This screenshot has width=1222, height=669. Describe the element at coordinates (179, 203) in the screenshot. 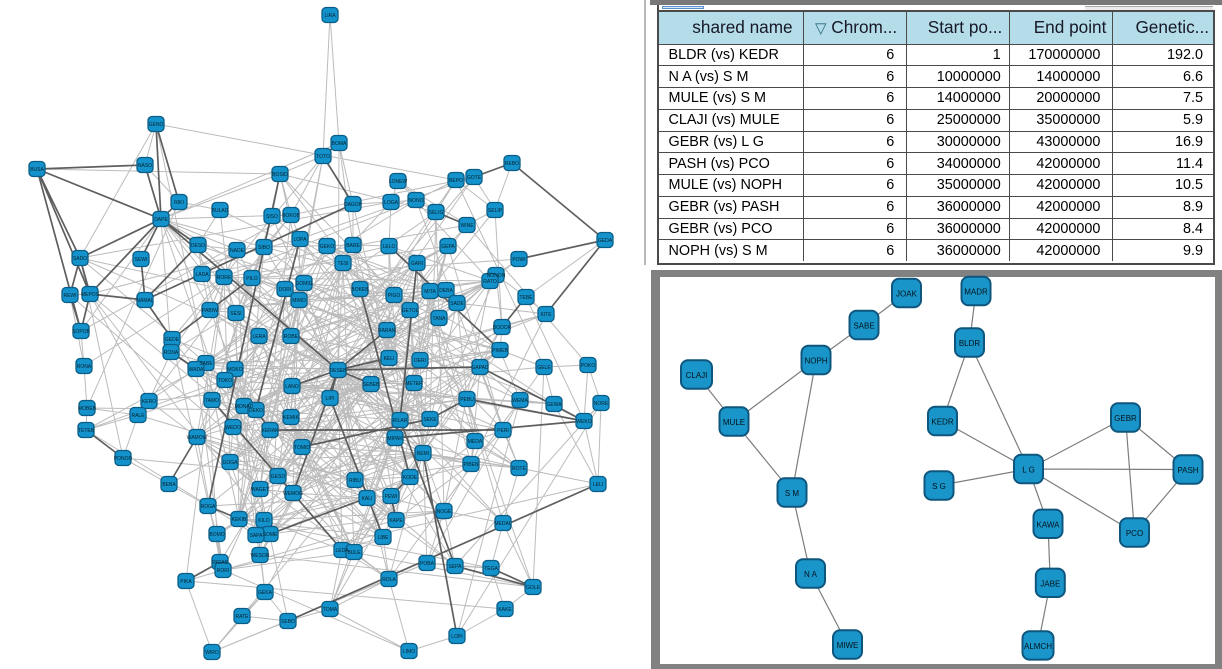

I see `svg-text: RIKI` at that location.